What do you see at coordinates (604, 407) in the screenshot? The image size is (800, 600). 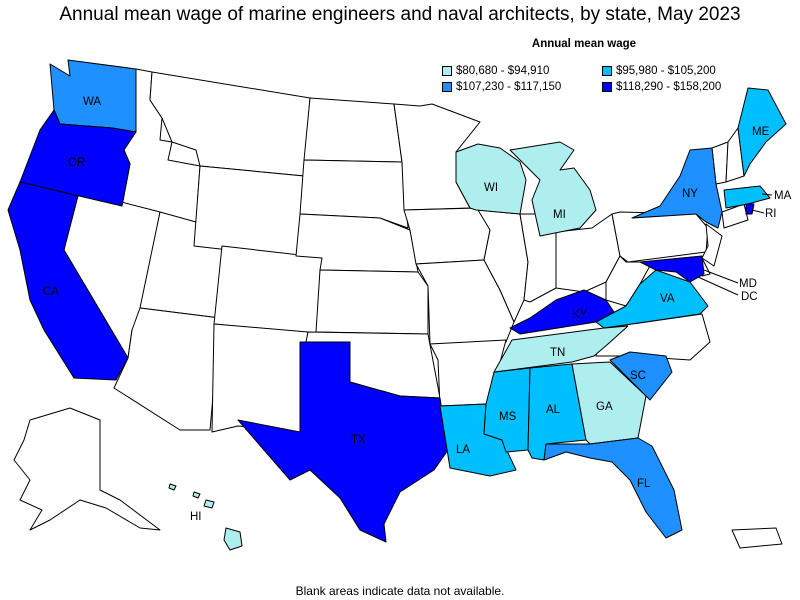 I see `label-GA: GA` at bounding box center [604, 407].